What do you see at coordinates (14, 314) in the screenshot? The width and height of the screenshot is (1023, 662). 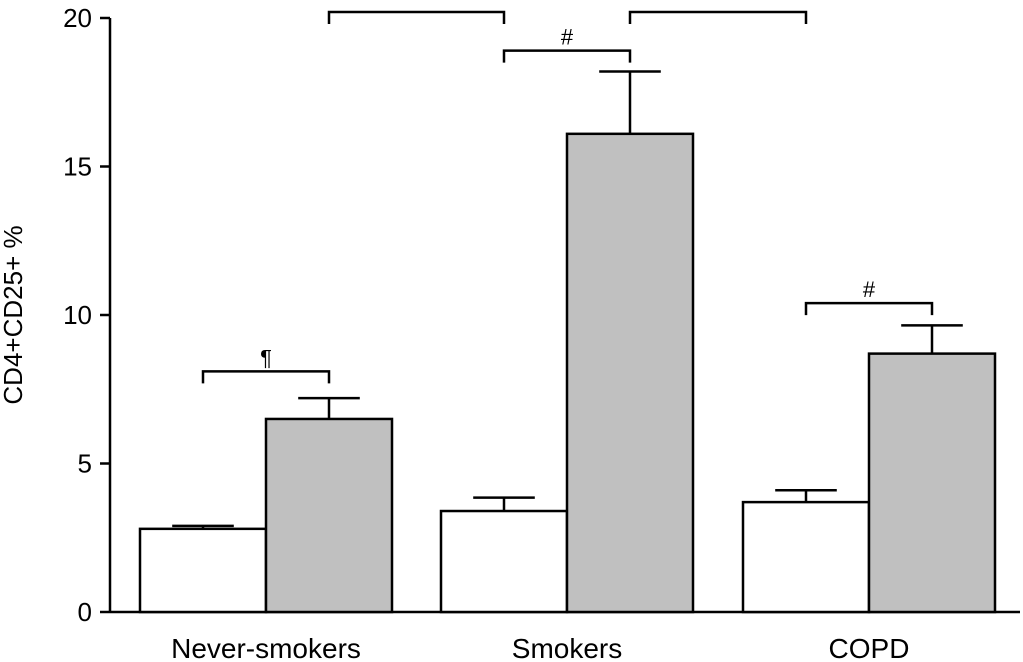 I see `y-axis-title: CD4+CD25+ %` at bounding box center [14, 314].